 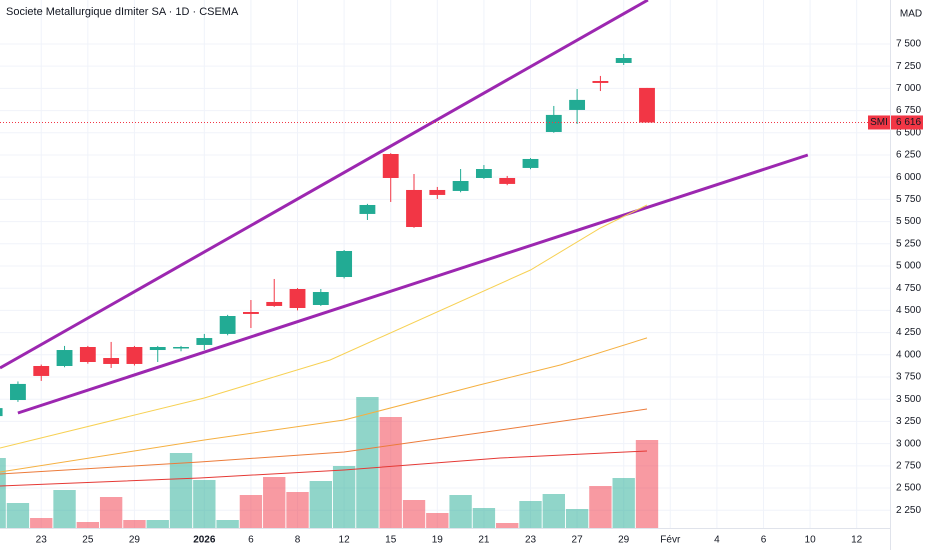 What do you see at coordinates (908, 443) in the screenshot?
I see `y-tick-label: 3 000` at bounding box center [908, 443].